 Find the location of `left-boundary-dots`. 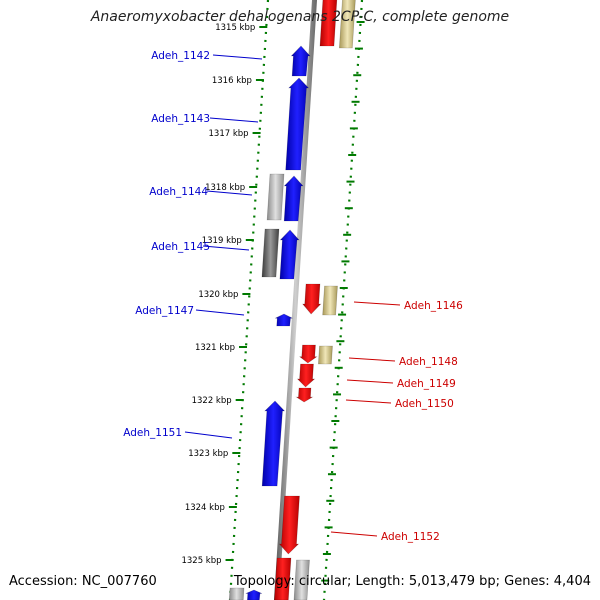

left-boundary-dots is located at coordinates (249, 300).